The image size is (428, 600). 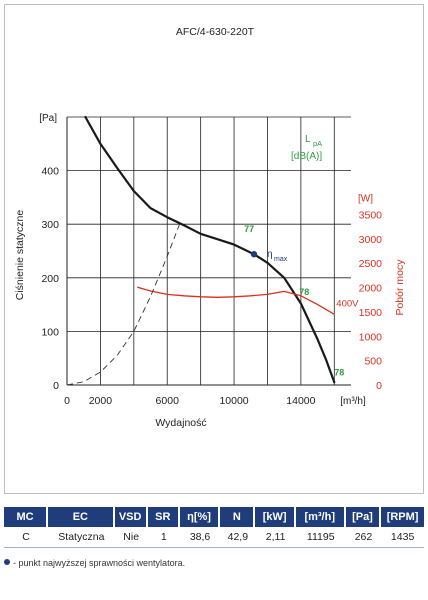 I want to click on y-tick-label-right: 1000, so click(x=371, y=337).